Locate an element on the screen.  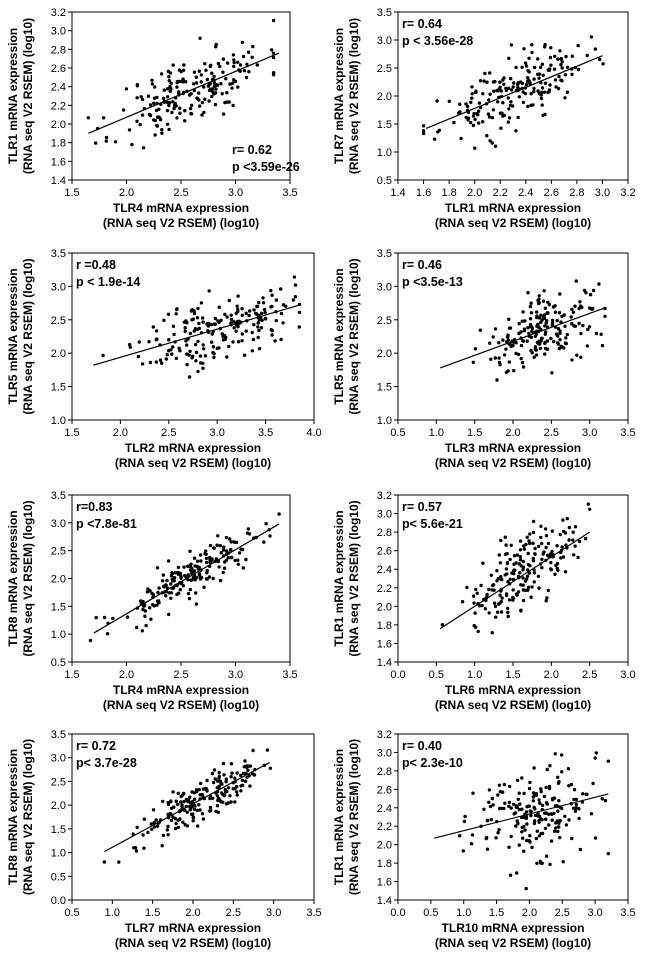
r-value-label: r= 0.62 is located at coordinates (252, 150).